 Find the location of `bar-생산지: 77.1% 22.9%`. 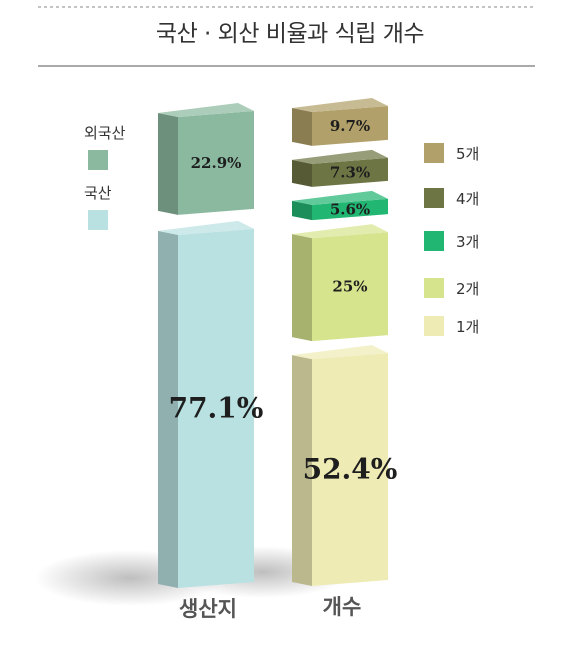

bar-생산지: 77.1% 22.9% is located at coordinates (210, 345).